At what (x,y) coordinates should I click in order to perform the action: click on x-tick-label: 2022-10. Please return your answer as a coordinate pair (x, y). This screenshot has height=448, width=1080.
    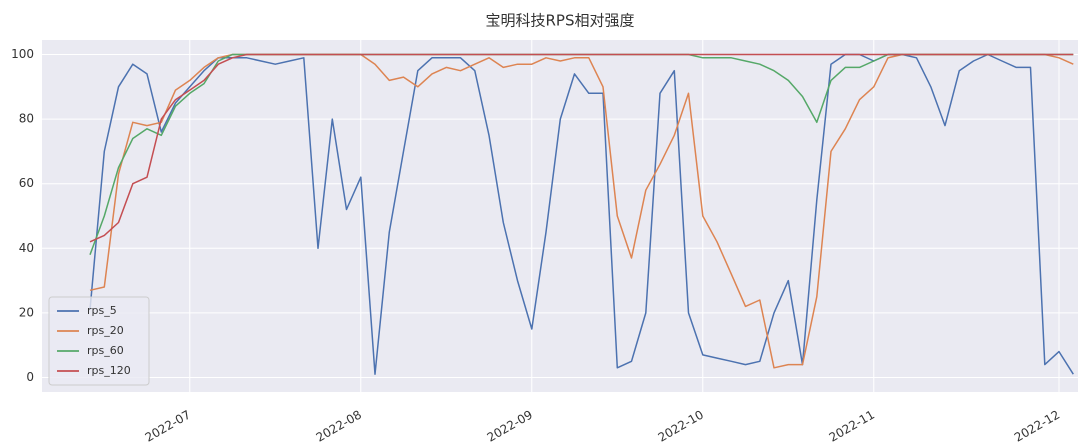
    Looking at the image, I should click on (681, 426).